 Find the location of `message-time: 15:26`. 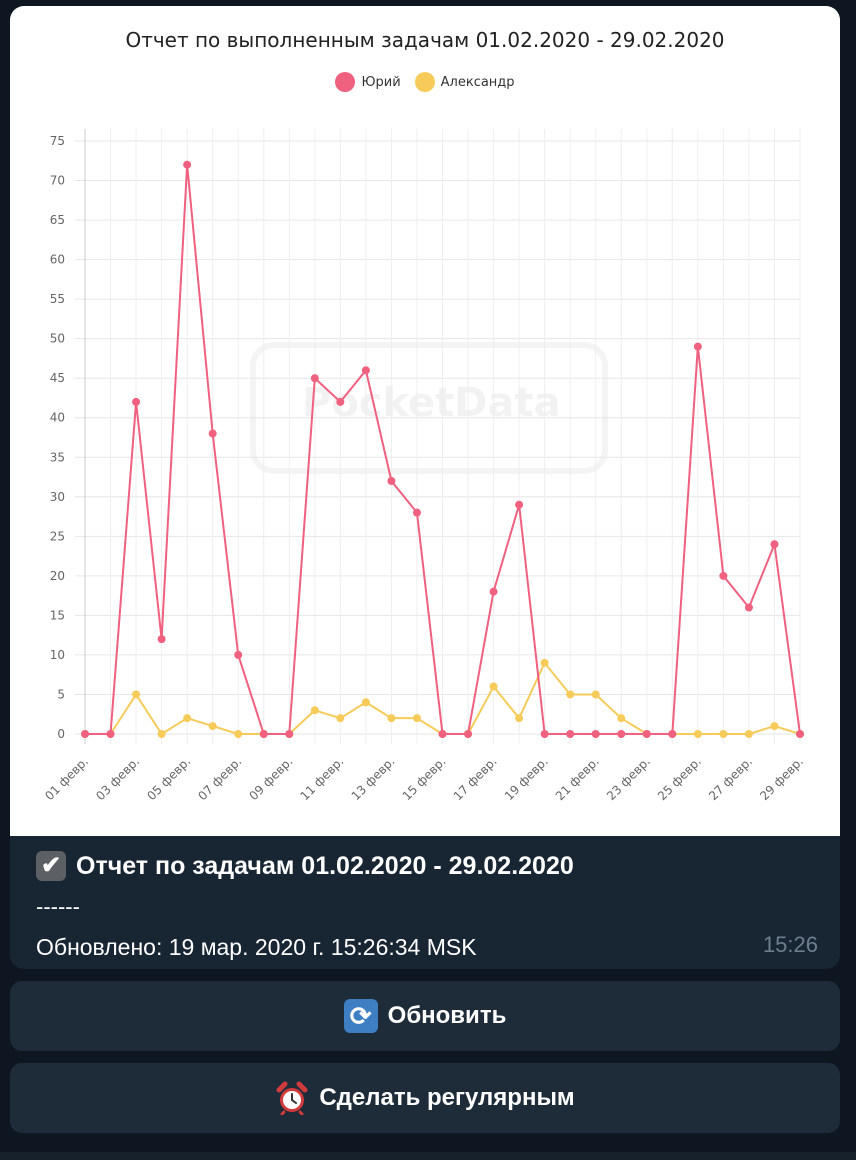

message-time: 15:26 is located at coordinates (790, 944).